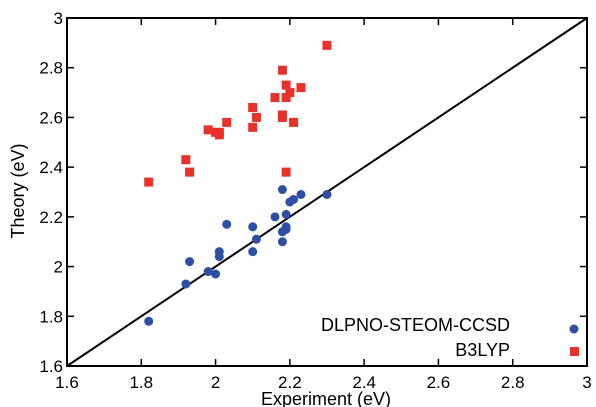 This screenshot has height=407, width=596. What do you see at coordinates (18, 190) in the screenshot?
I see `y-axis-title: Theory (eV)` at bounding box center [18, 190].